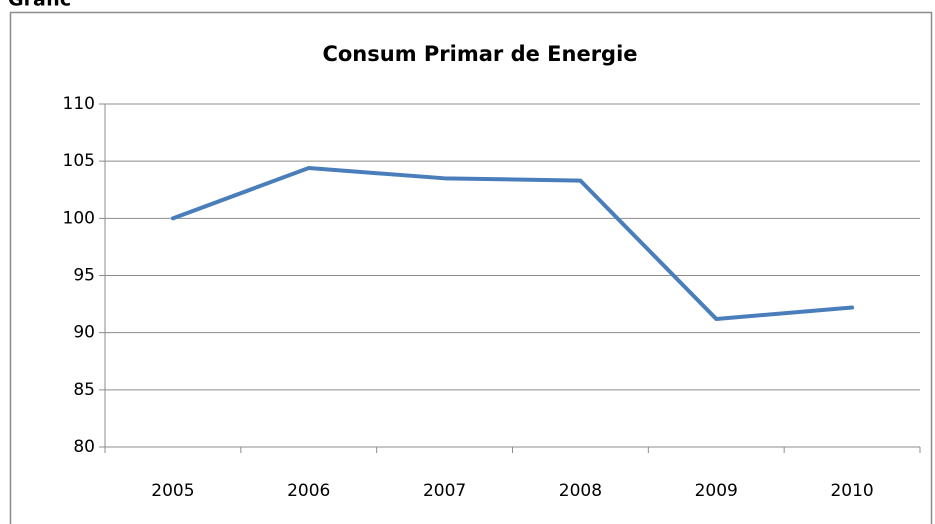 Image resolution: width=935 pixels, height=524 pixels. I want to click on x-tick-label: 2010, so click(851, 491).